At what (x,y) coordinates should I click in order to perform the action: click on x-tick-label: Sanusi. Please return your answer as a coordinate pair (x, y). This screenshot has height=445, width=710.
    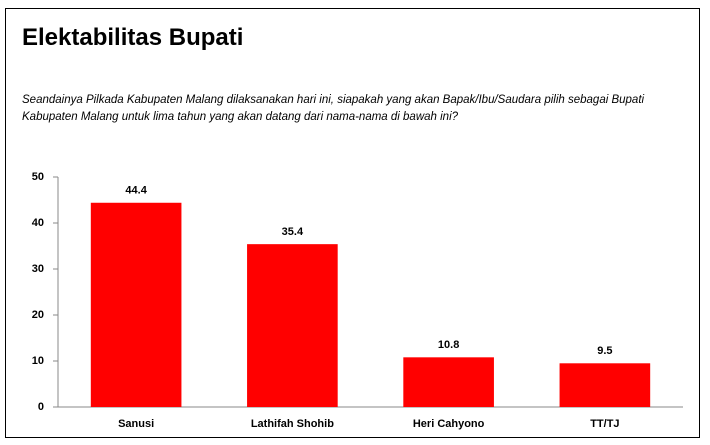
    Looking at the image, I should click on (136, 424).